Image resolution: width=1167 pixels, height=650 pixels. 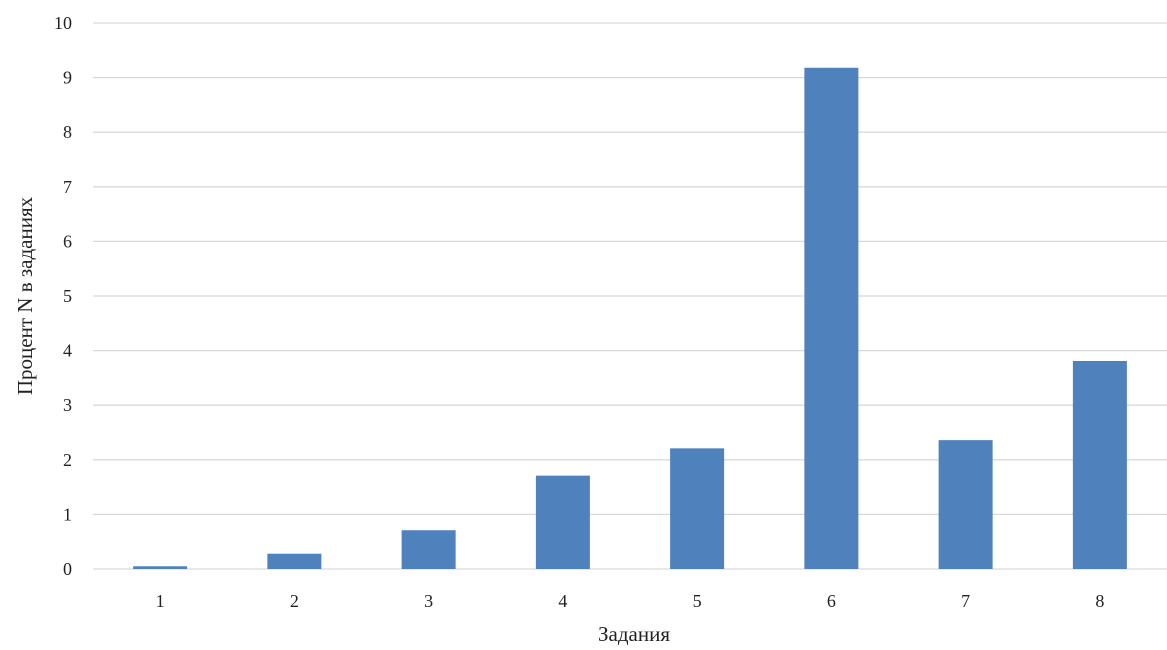 What do you see at coordinates (630, 601) in the screenshot?
I see `x-tick-labels: 1 2 3 4 5 6 7 8` at bounding box center [630, 601].